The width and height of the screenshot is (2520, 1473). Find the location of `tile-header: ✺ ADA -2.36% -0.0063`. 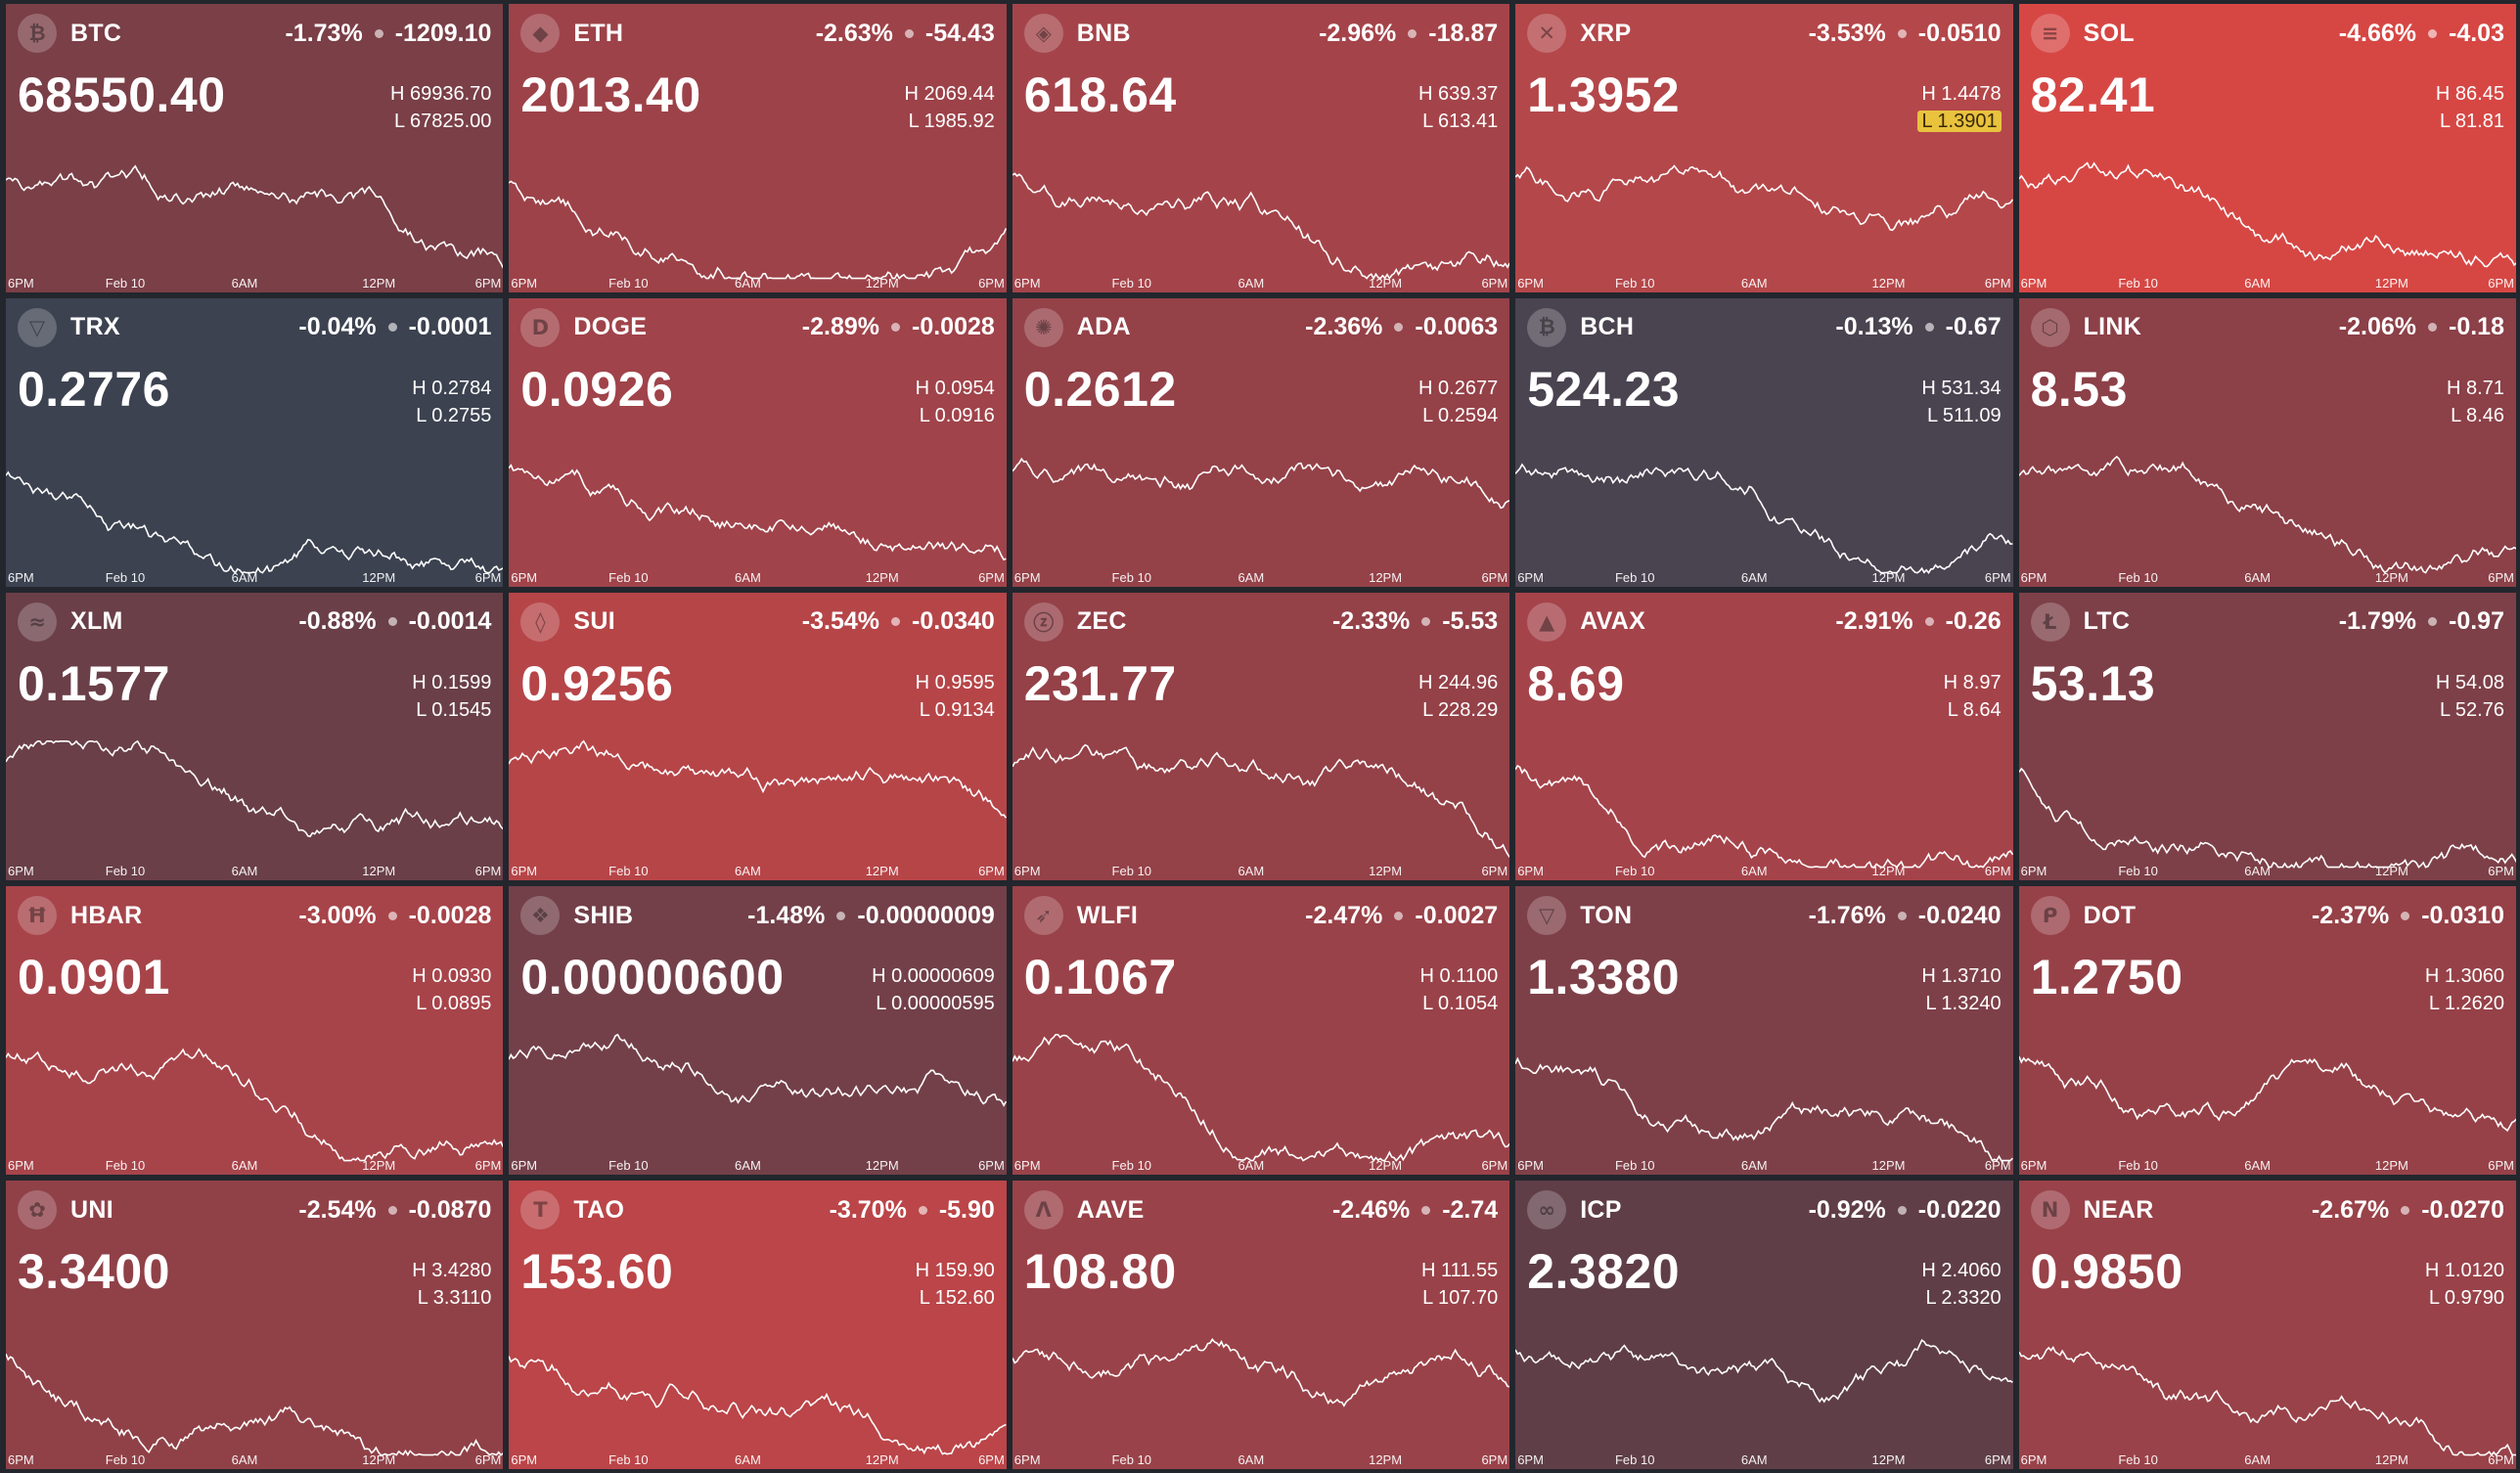

tile-header: ✺ ADA -2.36% -0.0063 is located at coordinates (1260, 327).